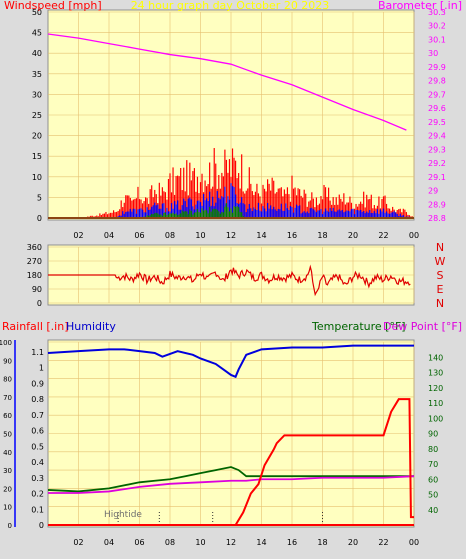 The width and height of the screenshot is (466, 559). What do you see at coordinates (231, 235) in the screenshot?
I see `wind-x-tick-label: 12` at bounding box center [231, 235].